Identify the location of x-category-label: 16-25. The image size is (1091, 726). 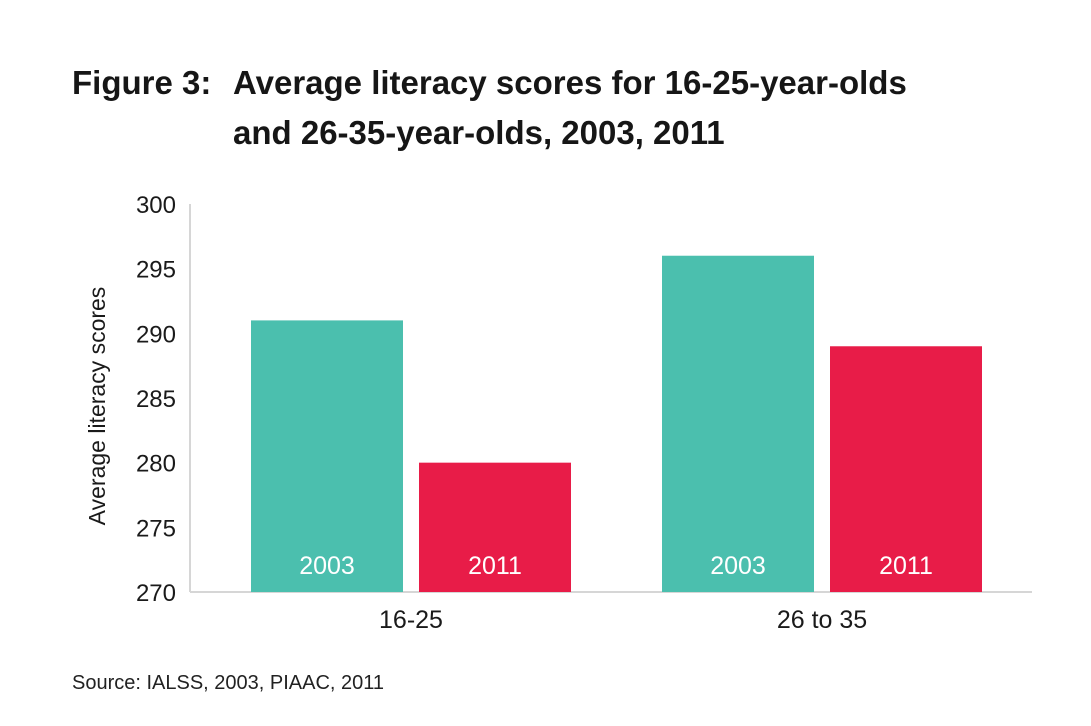
(411, 620).